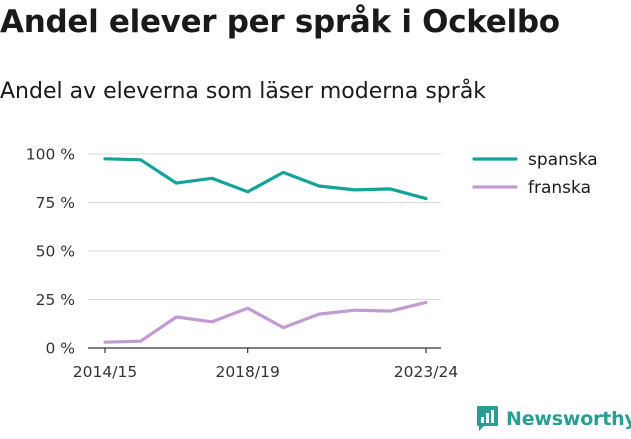 This screenshot has width=631, height=439. I want to click on brand-name: Newsworthy, so click(568, 418).